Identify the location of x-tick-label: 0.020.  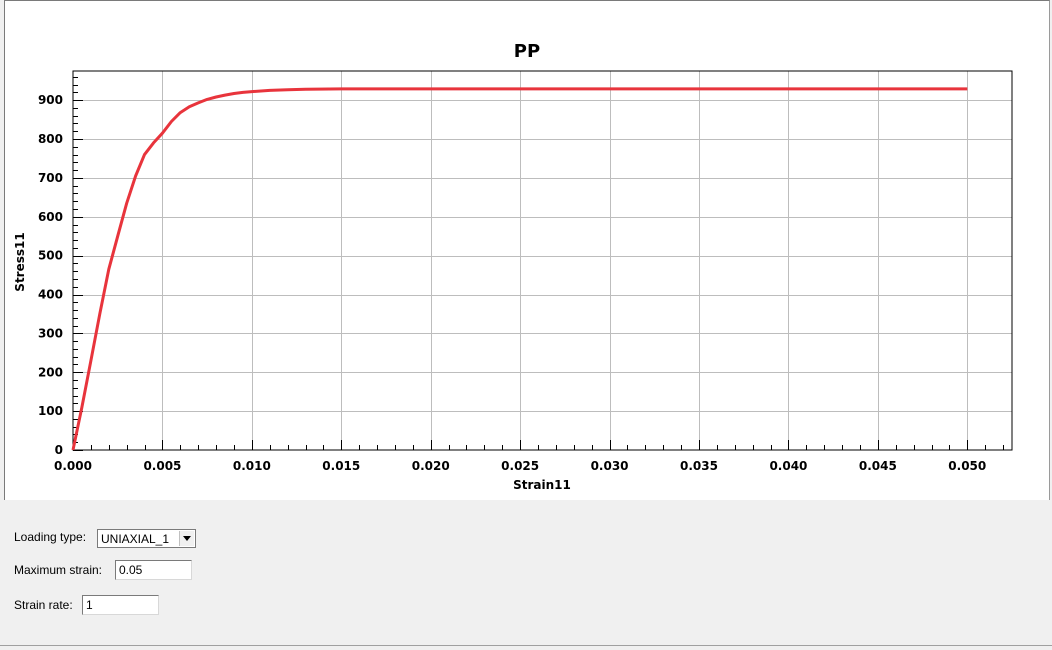
(431, 466).